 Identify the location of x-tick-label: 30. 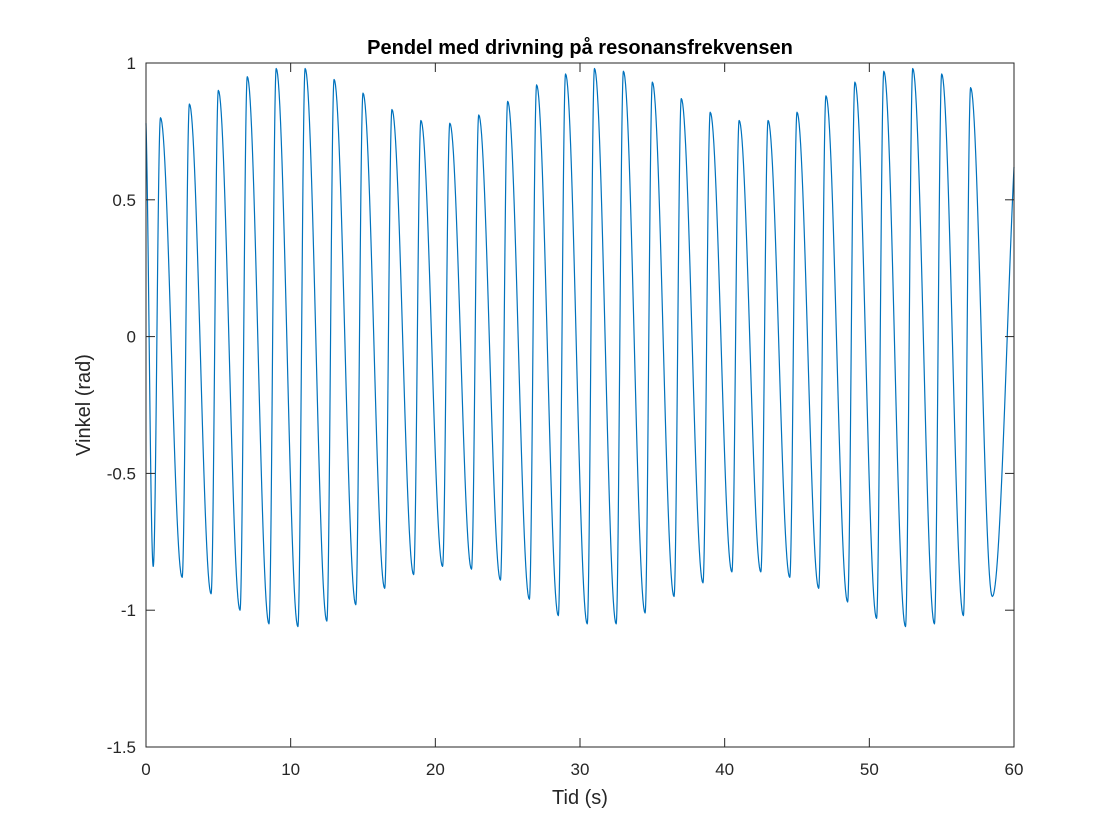
(580, 769).